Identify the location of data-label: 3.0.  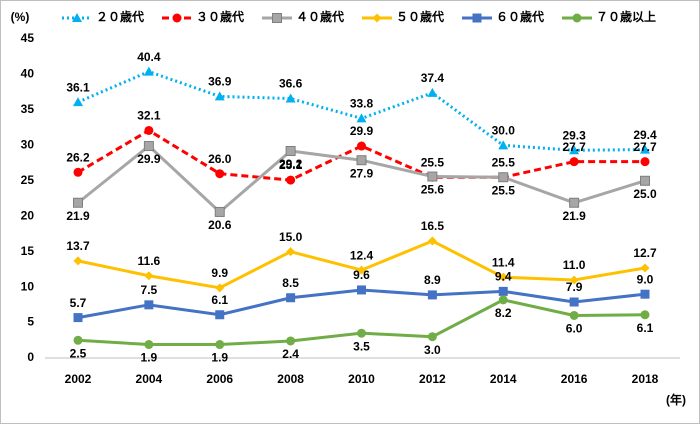
(432, 350).